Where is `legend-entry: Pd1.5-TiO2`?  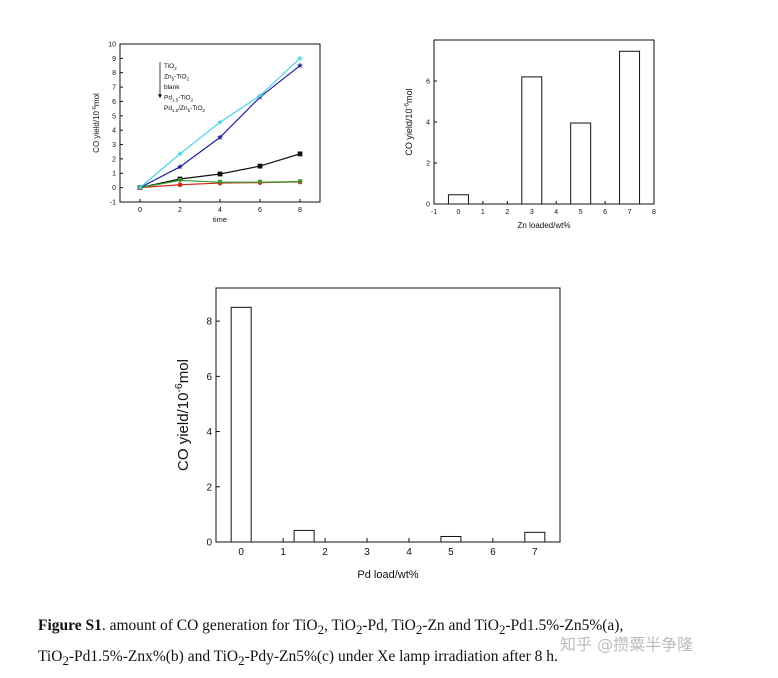 legend-entry: Pd1.5-TiO2 is located at coordinates (179, 99).